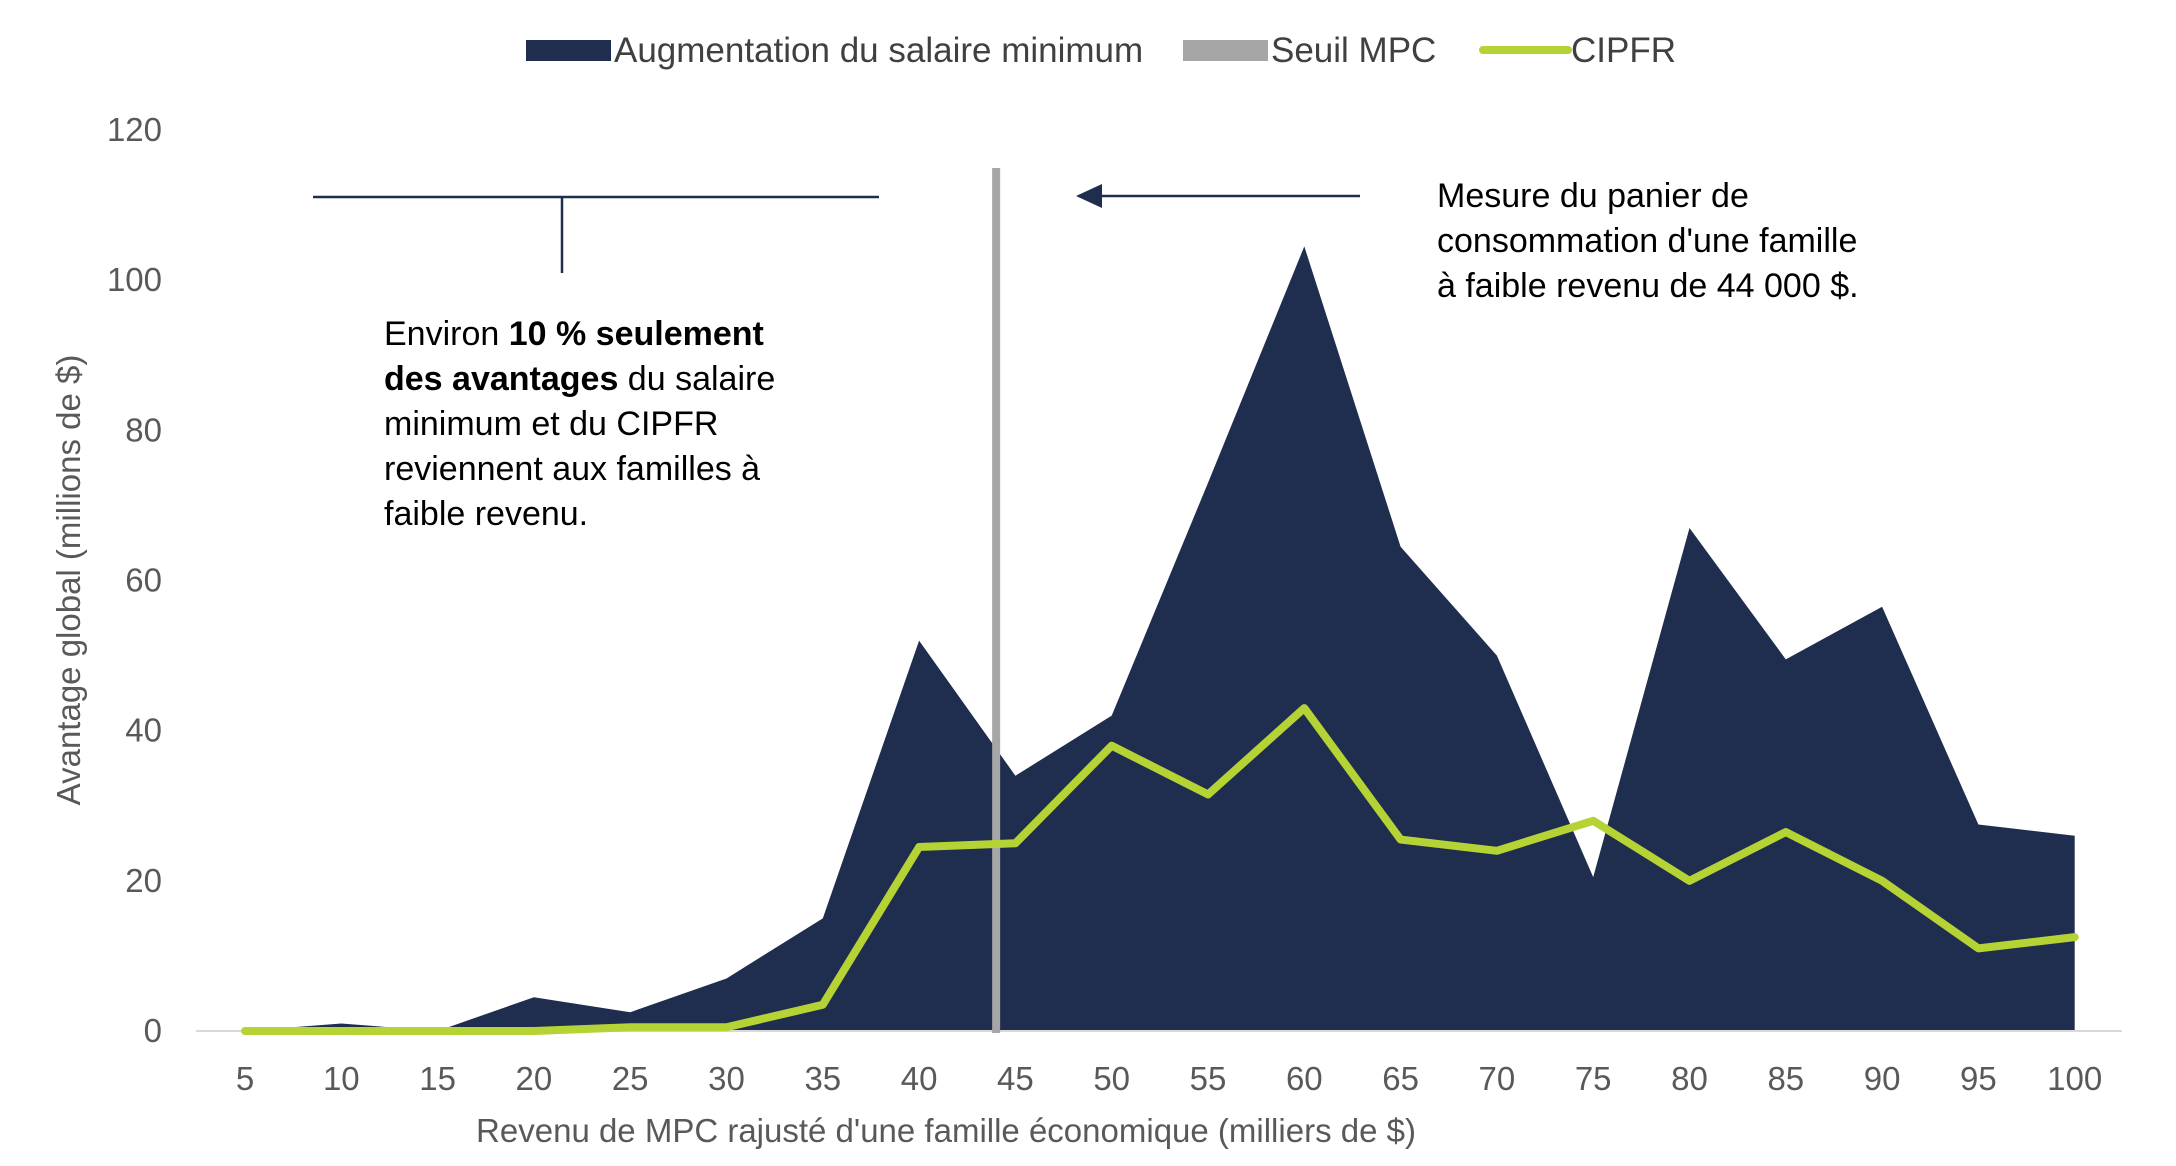 The width and height of the screenshot is (2176, 1166). I want to click on y-tick-label: 20, so click(143, 880).